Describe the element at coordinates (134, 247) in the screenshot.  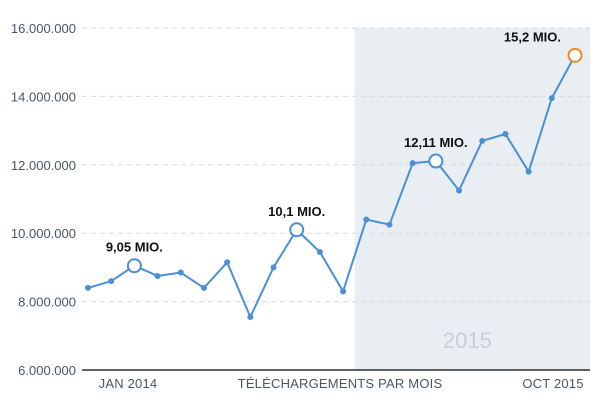
I see `data-label: 9,05 MIO.` at that location.